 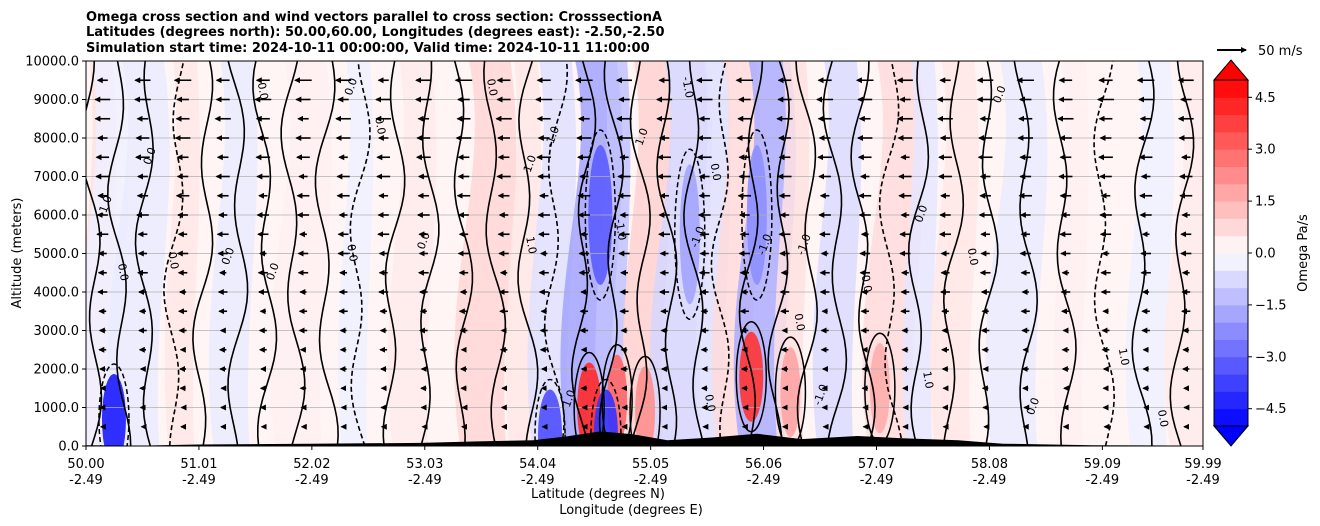 I want to click on y-tick-label: 2000.0, so click(x=57, y=370).